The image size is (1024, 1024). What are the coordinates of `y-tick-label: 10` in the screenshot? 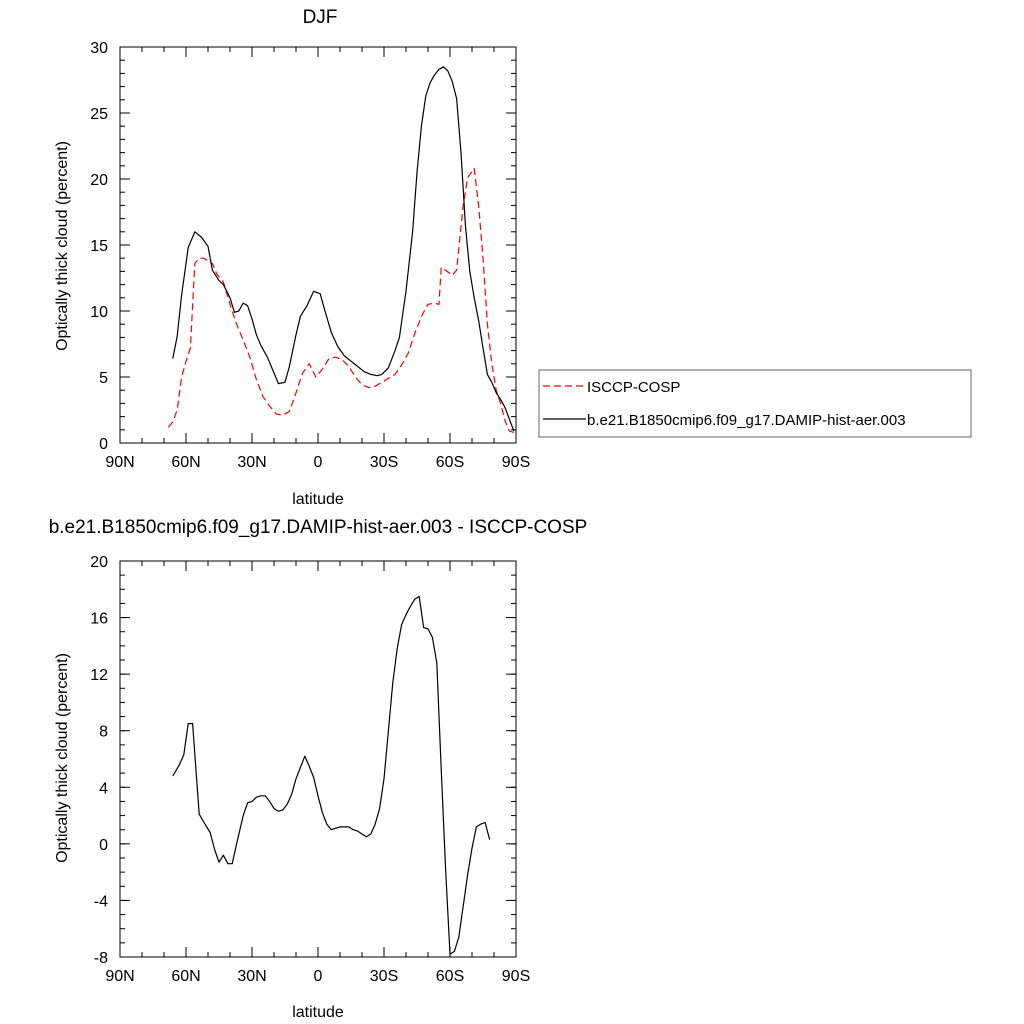 It's located at (99, 312).